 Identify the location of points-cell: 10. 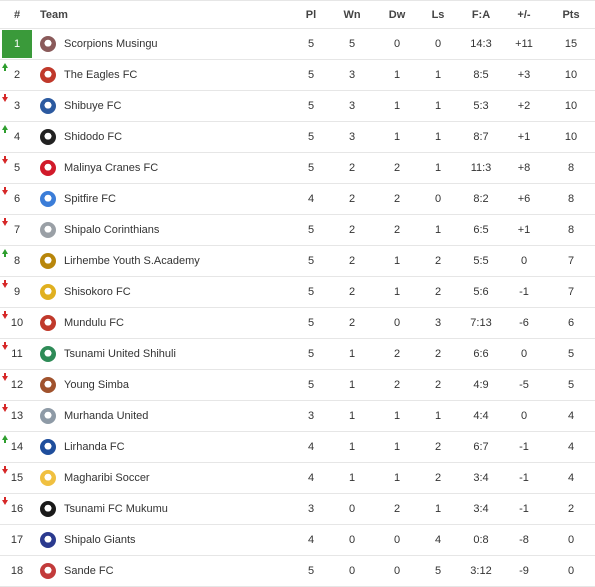
(571, 75).